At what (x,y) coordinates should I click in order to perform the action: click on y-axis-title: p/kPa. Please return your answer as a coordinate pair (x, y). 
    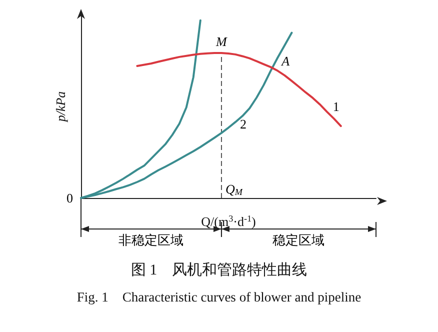
    Looking at the image, I should click on (60, 106).